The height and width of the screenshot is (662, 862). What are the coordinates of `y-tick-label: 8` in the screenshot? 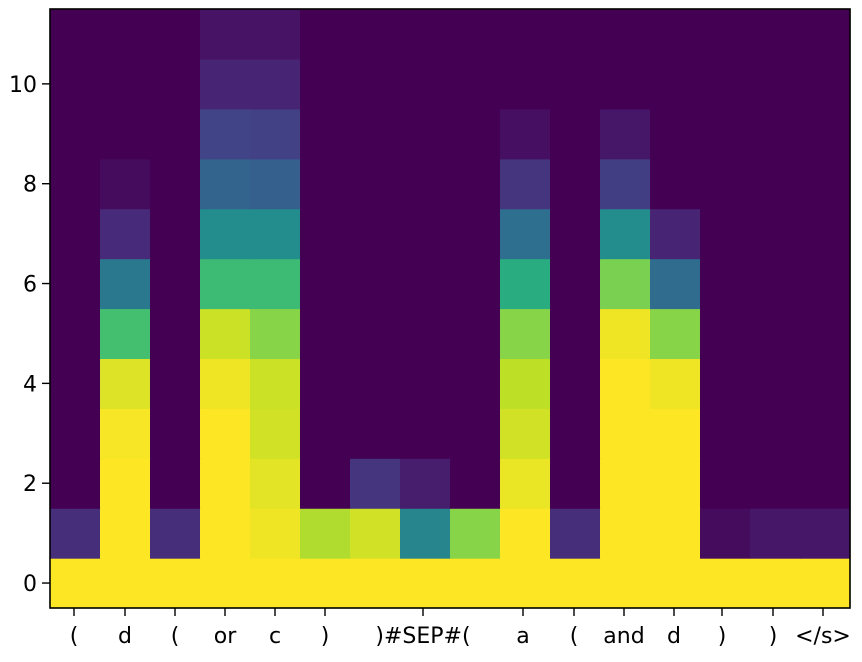 It's located at (30, 185).